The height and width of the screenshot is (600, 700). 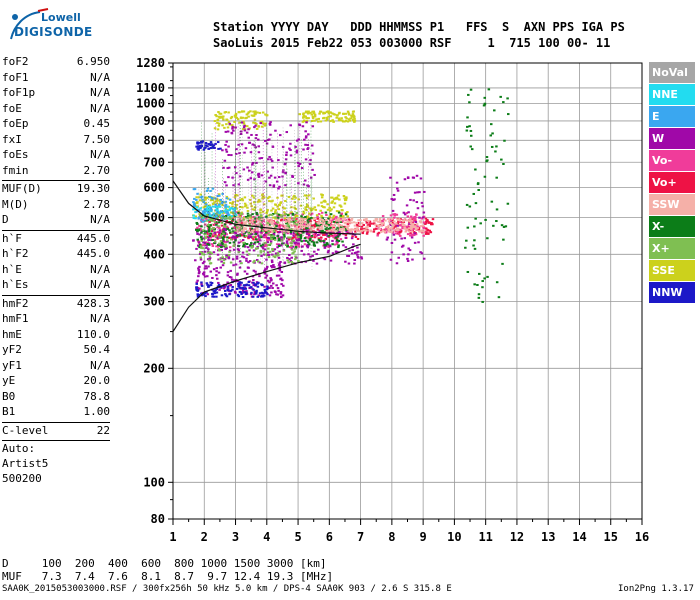 I want to click on param-value: 445.0, so click(x=93, y=253).